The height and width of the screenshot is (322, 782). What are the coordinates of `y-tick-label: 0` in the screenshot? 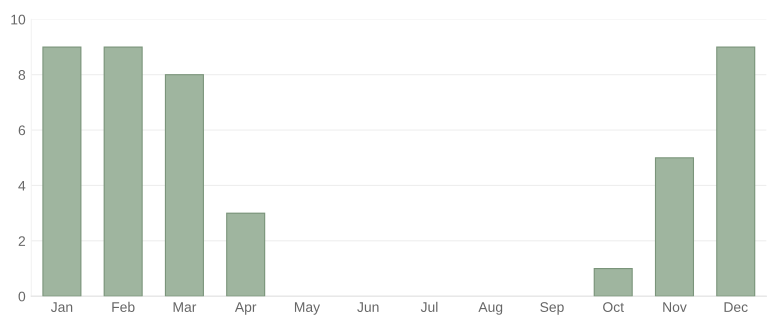 It's located at (22, 297).